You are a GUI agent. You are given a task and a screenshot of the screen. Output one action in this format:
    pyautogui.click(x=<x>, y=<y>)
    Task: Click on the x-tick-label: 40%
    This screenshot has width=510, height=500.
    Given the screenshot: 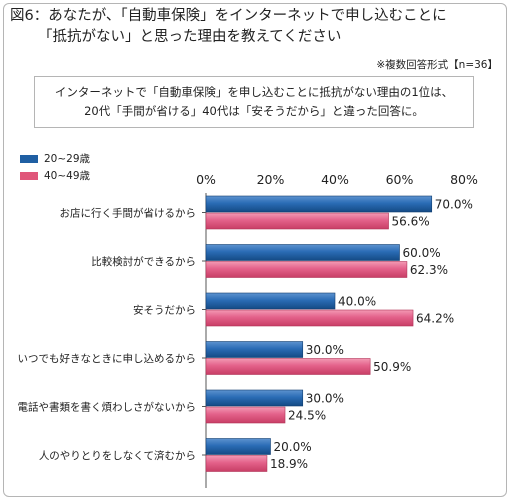 What is the action you would take?
    pyautogui.click(x=335, y=179)
    